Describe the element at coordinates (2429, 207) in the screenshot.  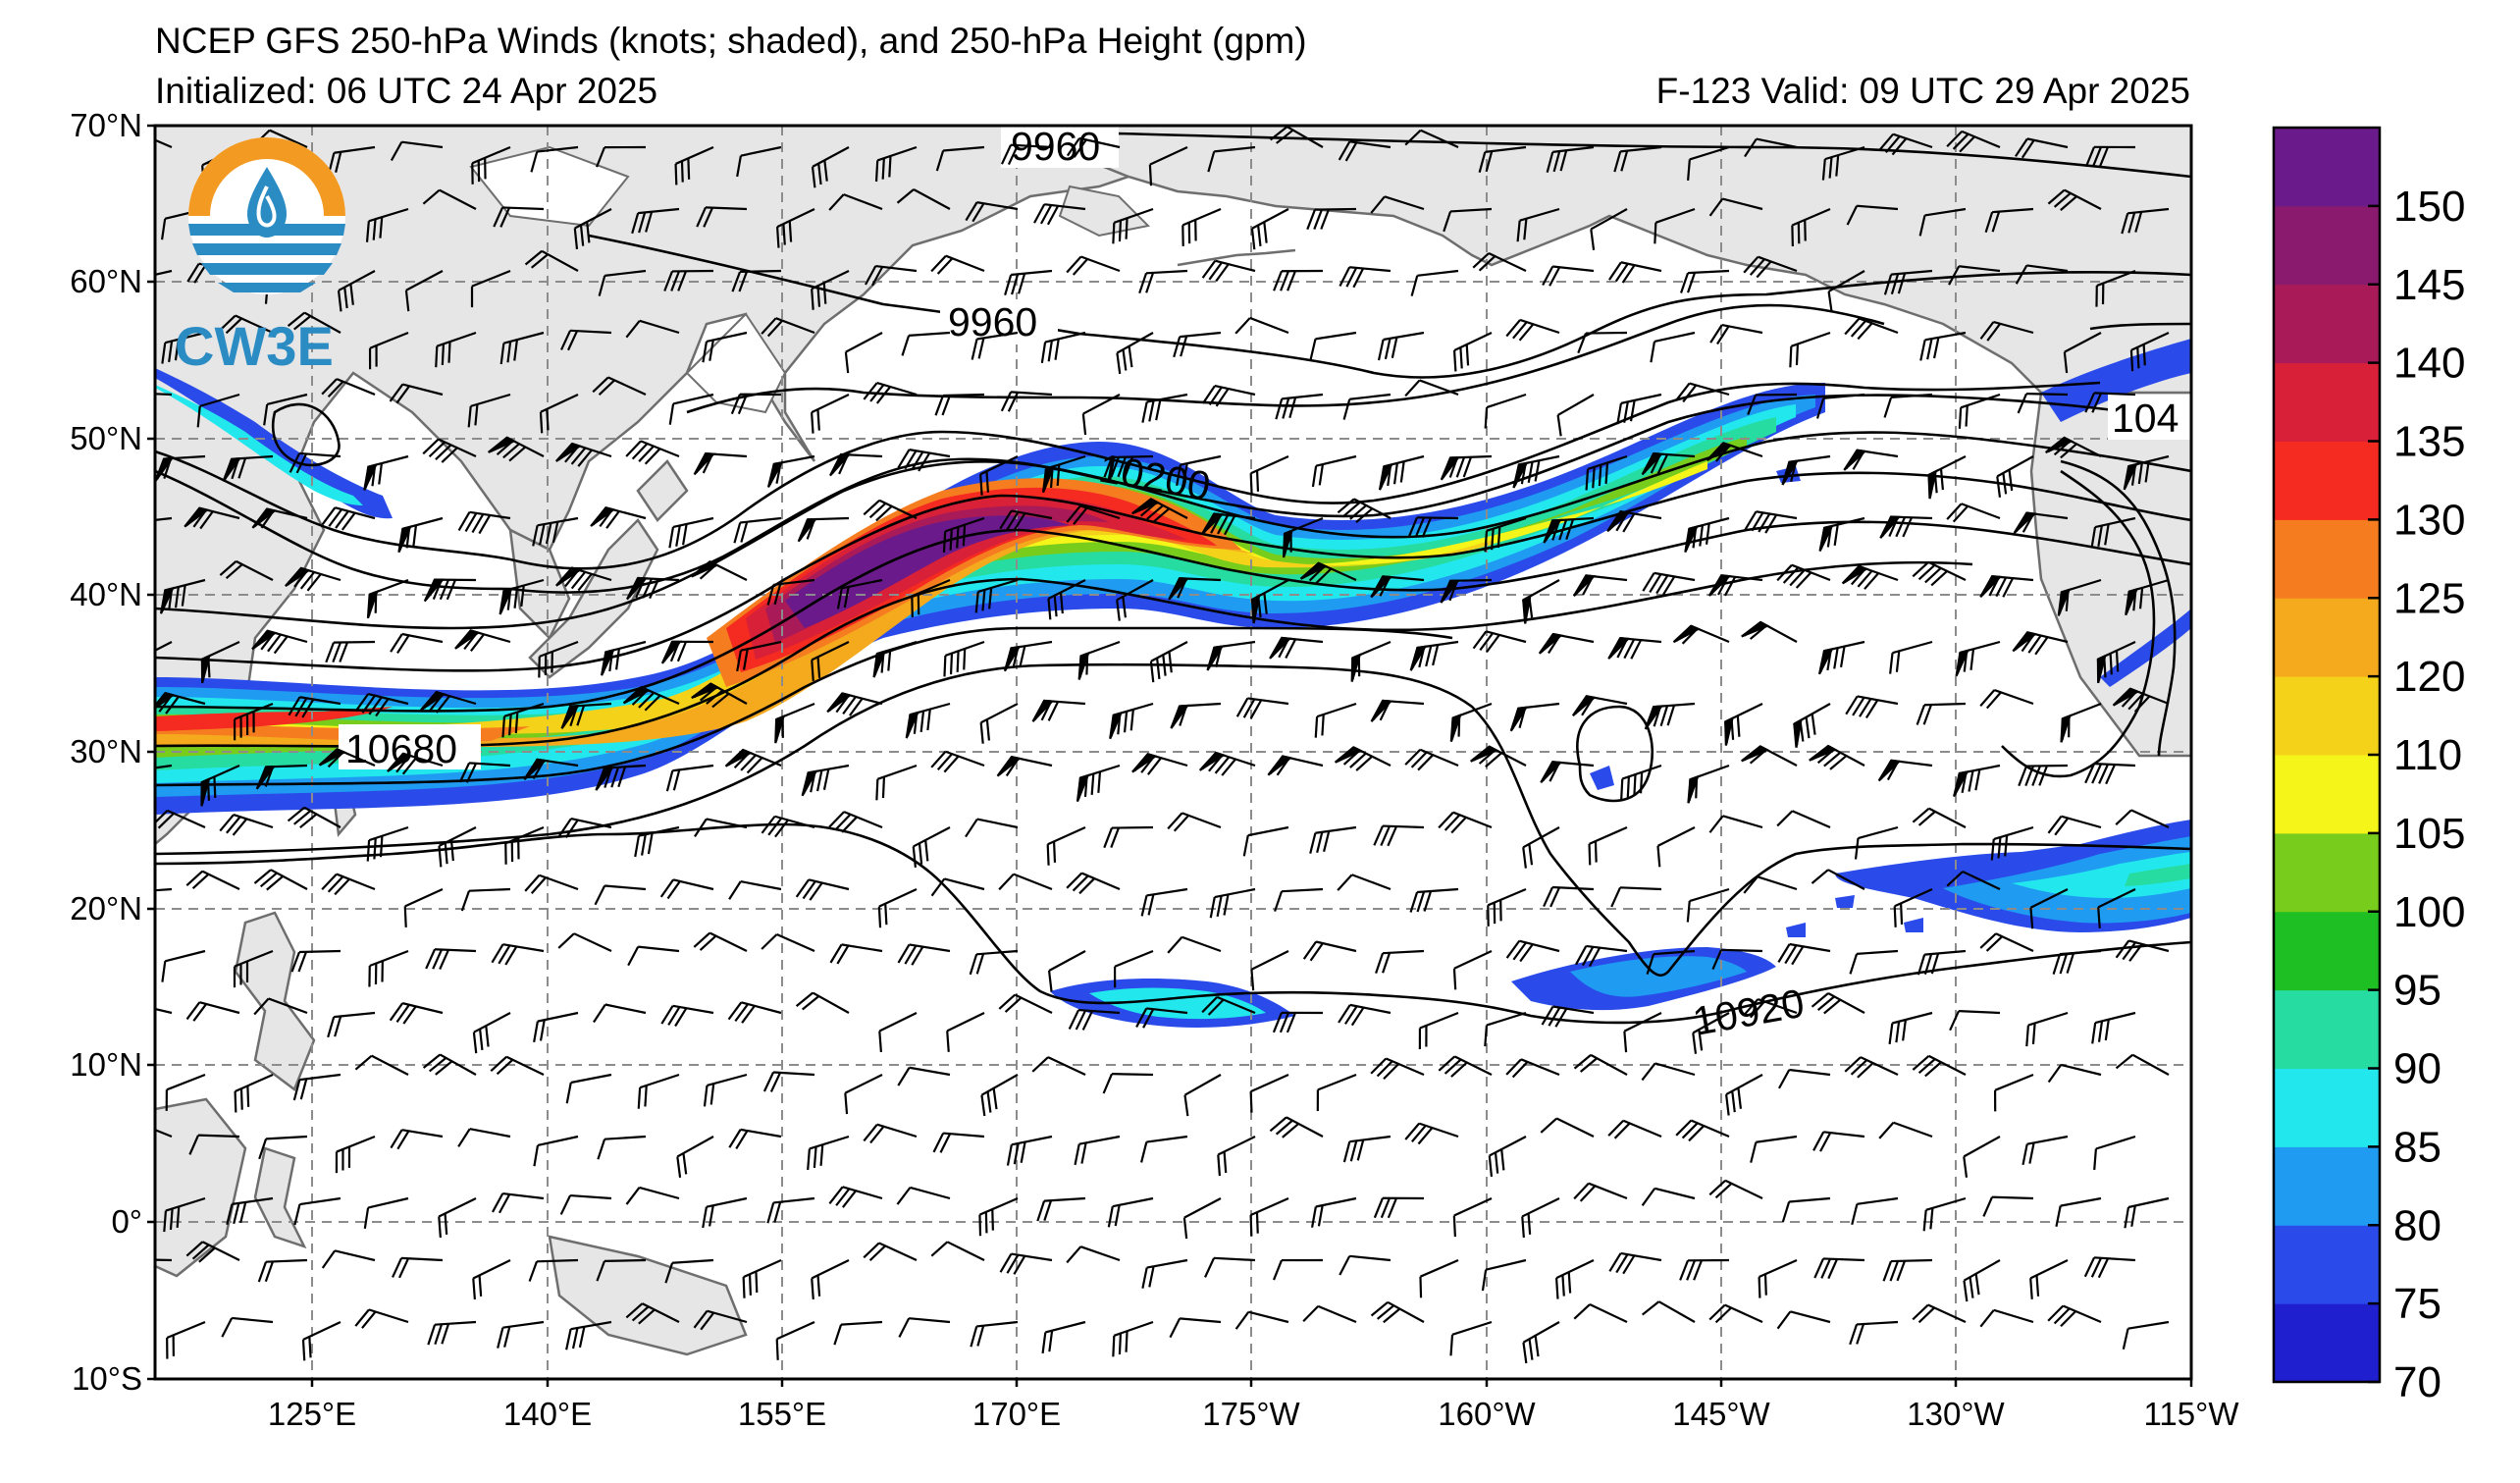
I see `colorbar-label: 150` at that location.